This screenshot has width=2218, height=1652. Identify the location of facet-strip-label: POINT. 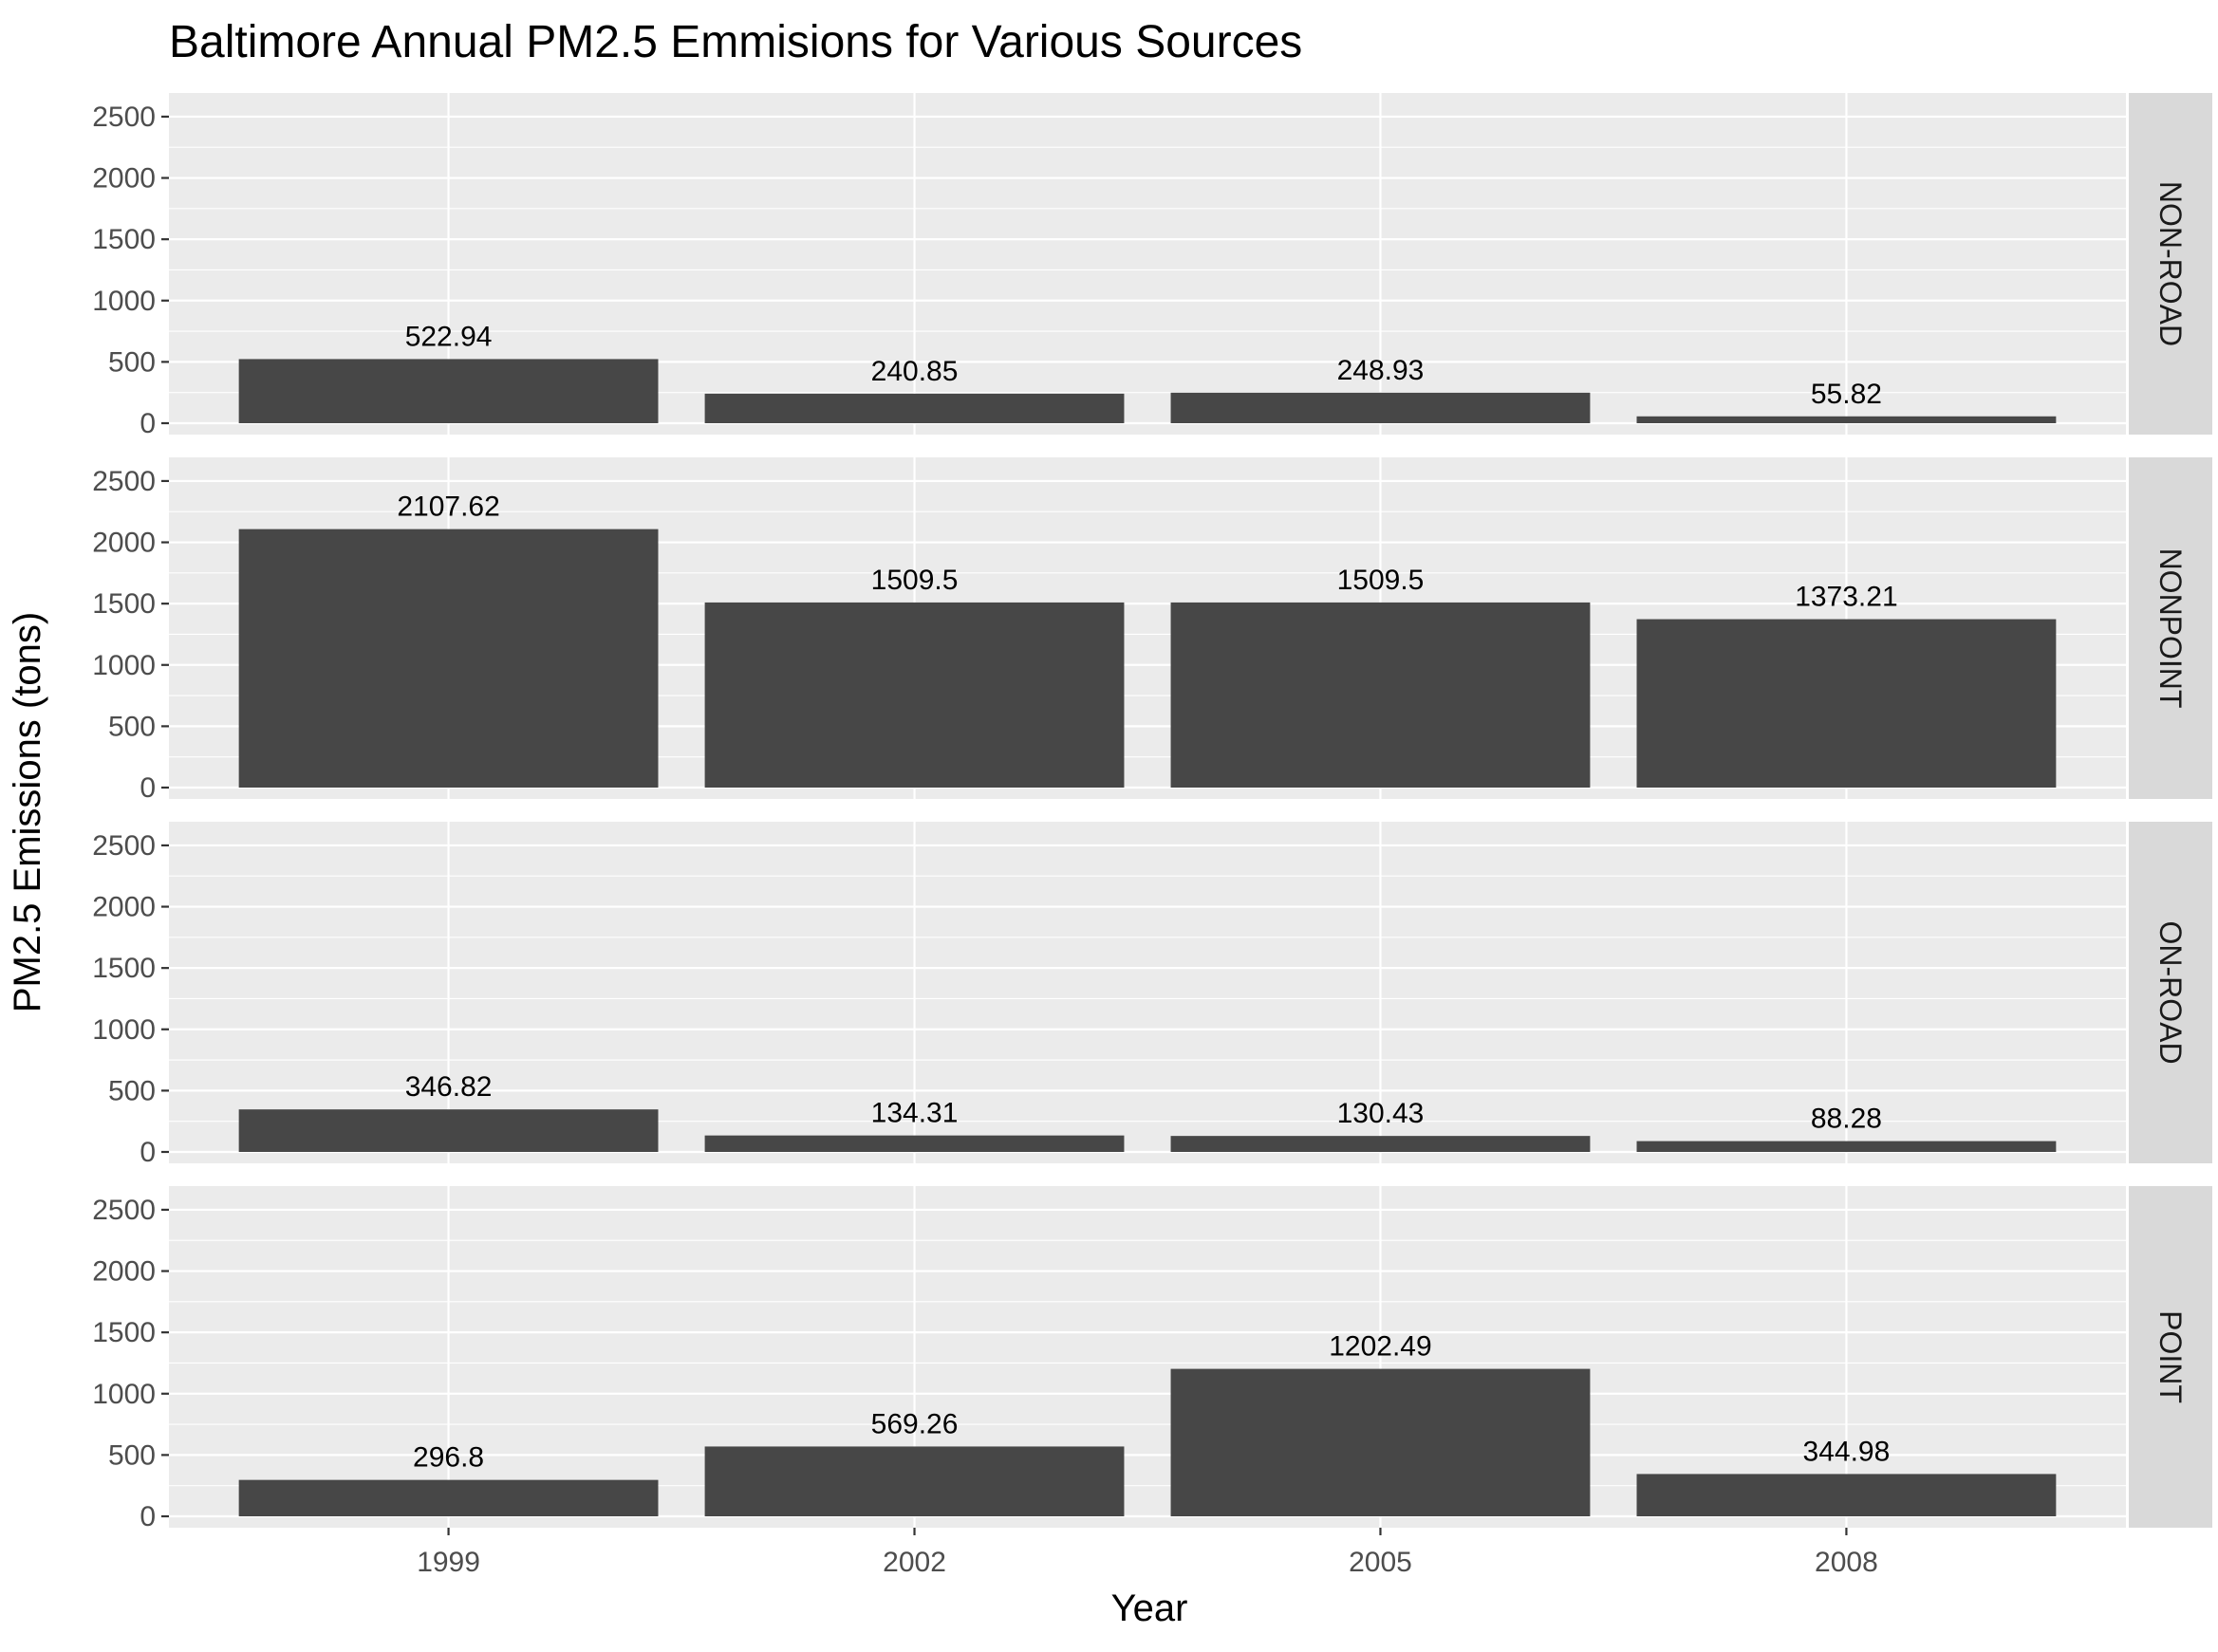
(2170, 1356).